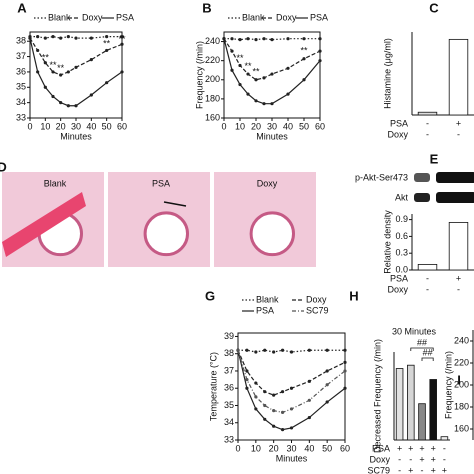 This screenshot has height=474, width=474. What do you see at coordinates (461, 384) in the screenshot?
I see `y-tick-label: 200` at bounding box center [461, 384].